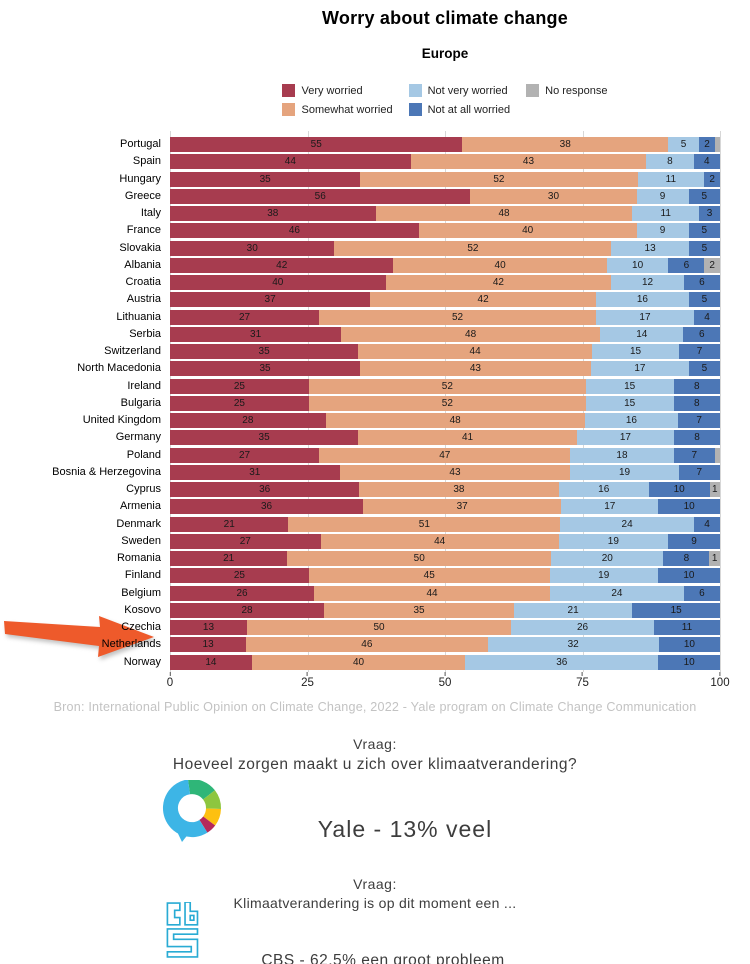 This screenshot has height=964, width=750. What do you see at coordinates (415, 109) in the screenshot?
I see `legend-swatch-icon` at bounding box center [415, 109].